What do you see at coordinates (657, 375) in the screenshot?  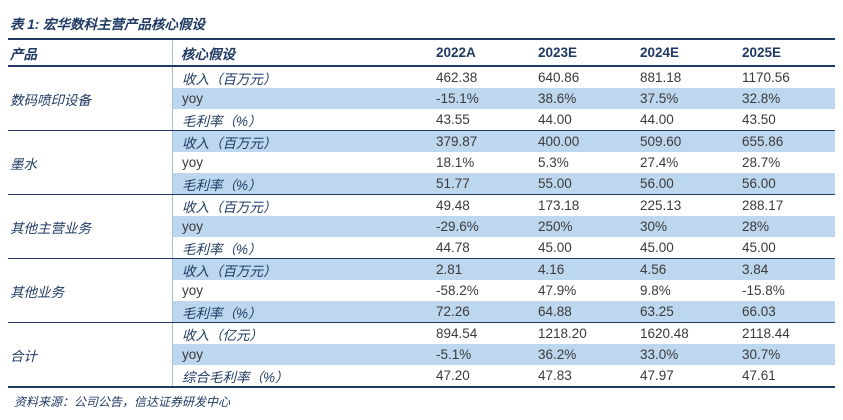 I see `cell-value: 47.97` at bounding box center [657, 375].